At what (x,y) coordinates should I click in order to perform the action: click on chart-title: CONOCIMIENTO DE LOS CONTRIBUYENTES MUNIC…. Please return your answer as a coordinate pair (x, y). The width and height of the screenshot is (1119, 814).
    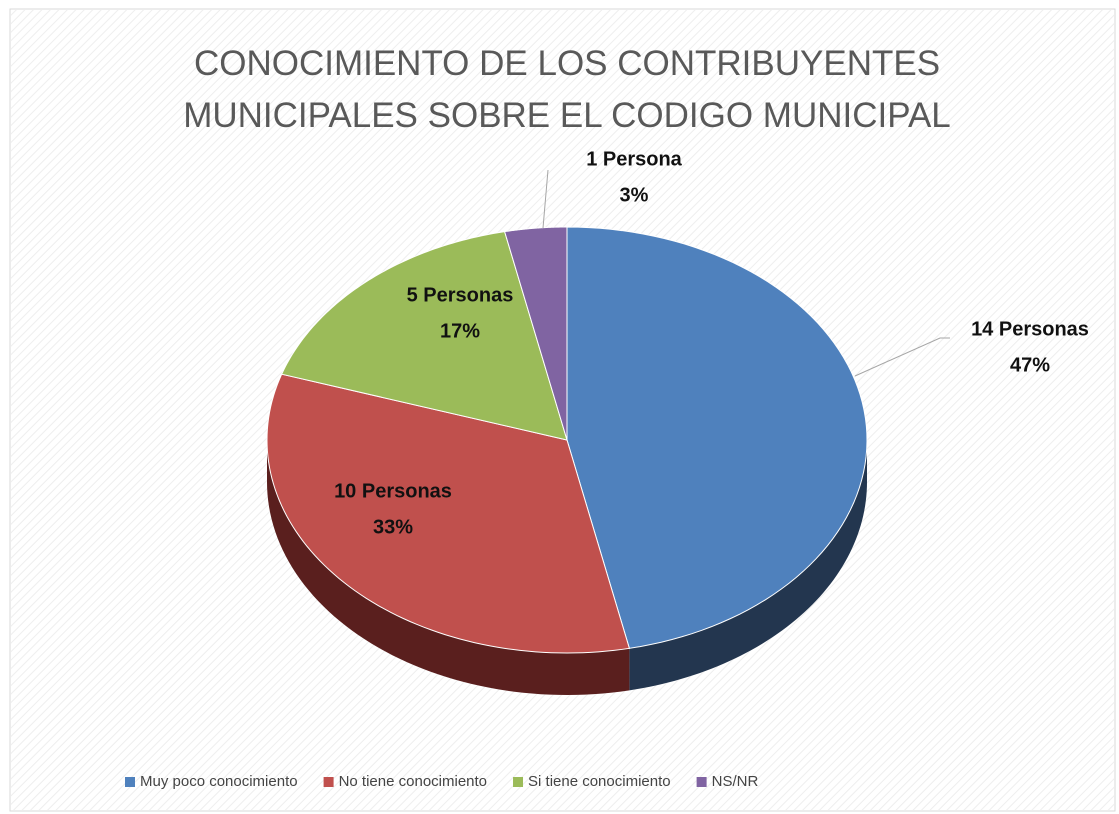
    Looking at the image, I should click on (567, 89).